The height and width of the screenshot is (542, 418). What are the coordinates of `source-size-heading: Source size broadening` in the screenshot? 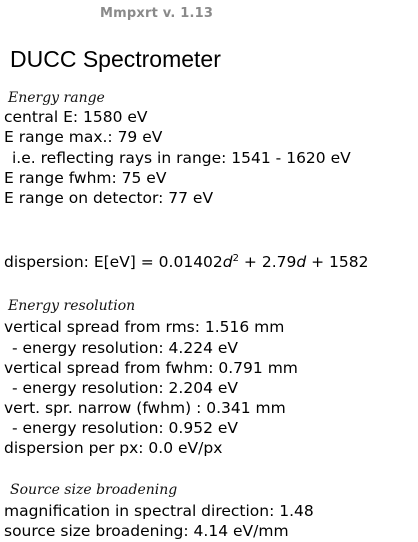 It's located at (93, 490).